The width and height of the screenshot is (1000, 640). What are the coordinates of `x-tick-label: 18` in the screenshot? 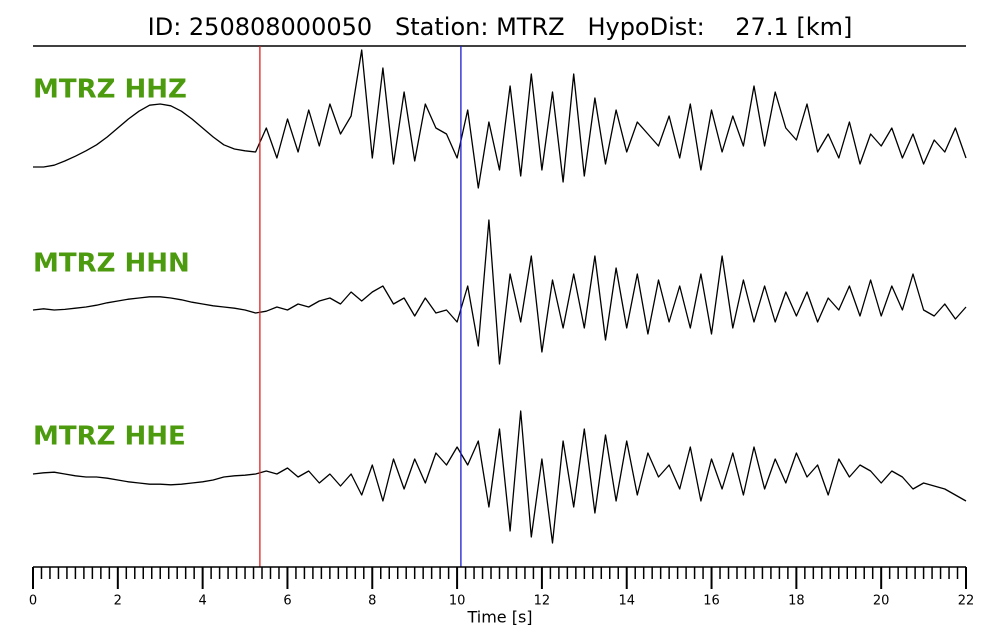 It's located at (796, 601).